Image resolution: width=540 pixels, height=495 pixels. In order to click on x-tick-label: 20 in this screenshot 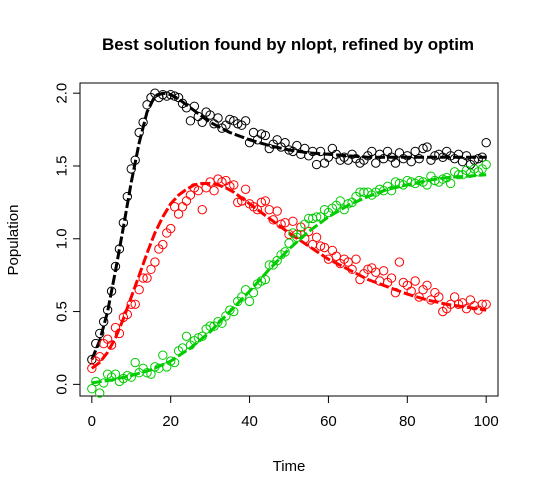, I will do `click(170, 421)`.